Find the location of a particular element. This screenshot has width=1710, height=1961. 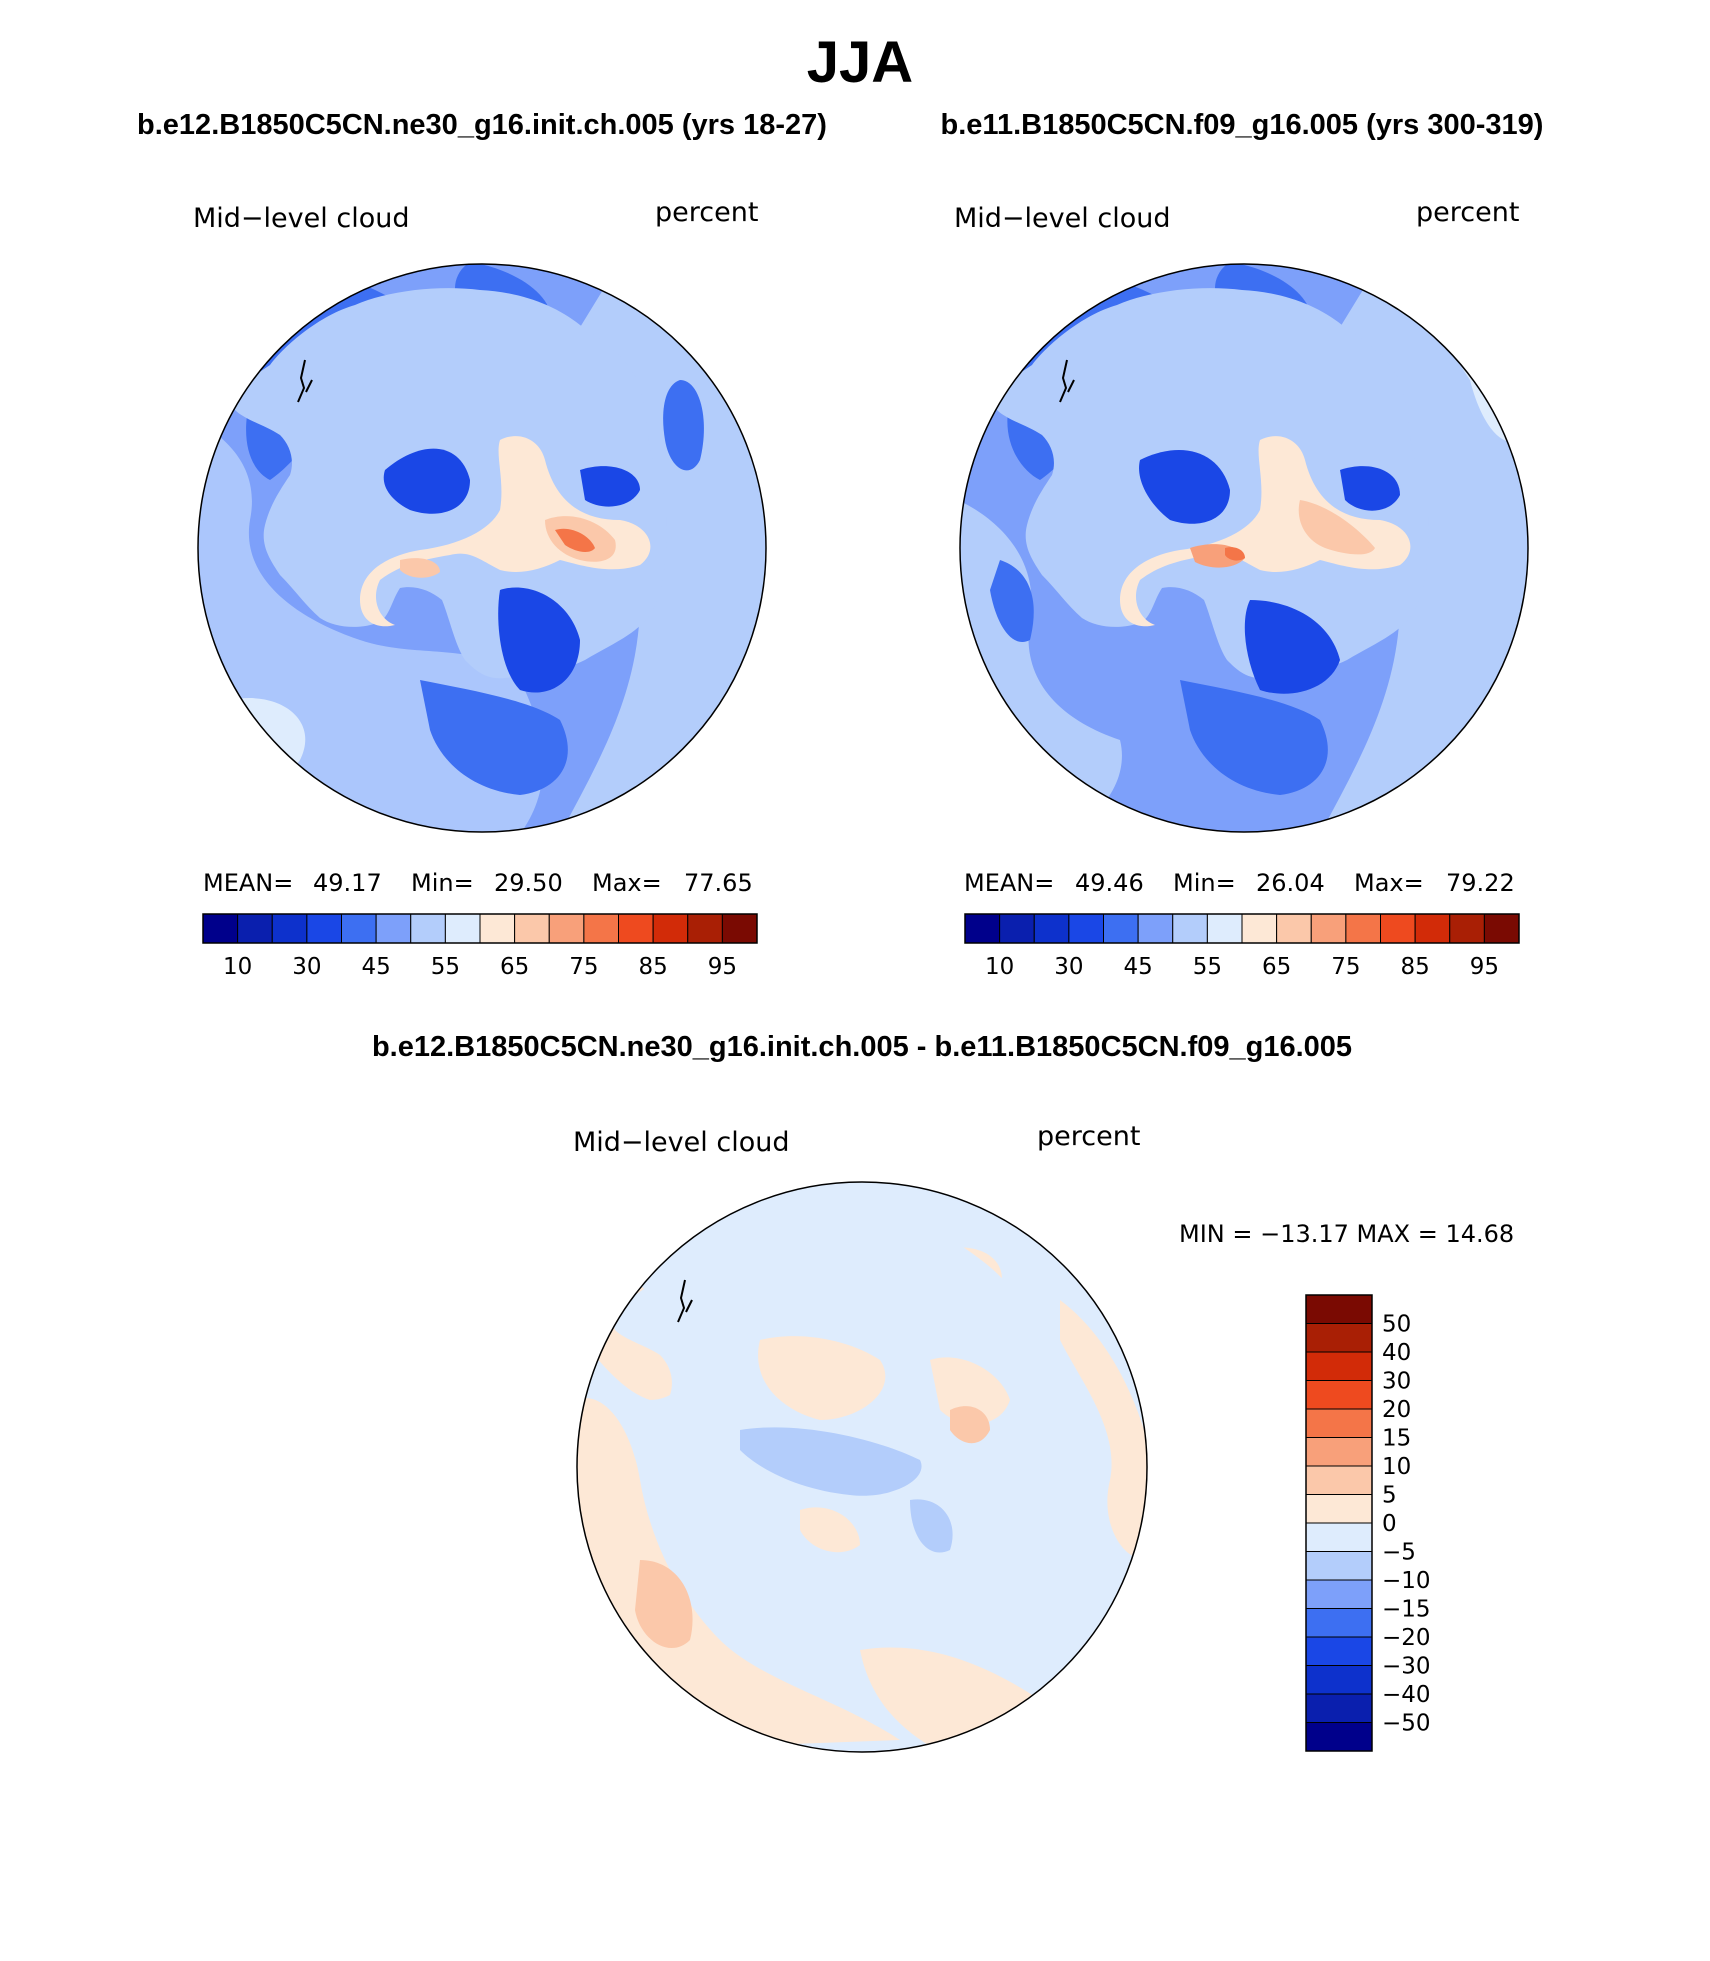

panel-b-colorbar: 10 30 45 55 65 75 85 95 is located at coordinates (1242, 946).